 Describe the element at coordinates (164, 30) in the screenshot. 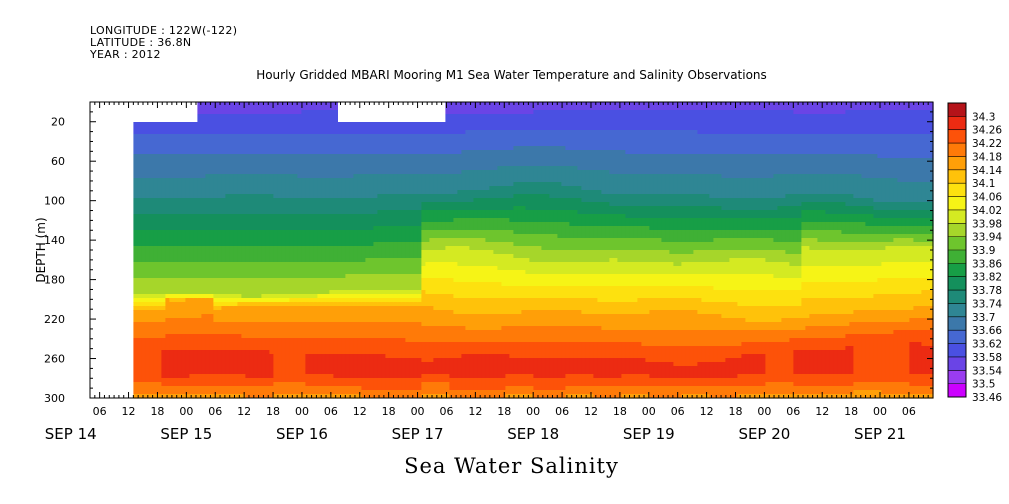

I see `longitude-label: LONGITUDE : 122W(-122)` at that location.